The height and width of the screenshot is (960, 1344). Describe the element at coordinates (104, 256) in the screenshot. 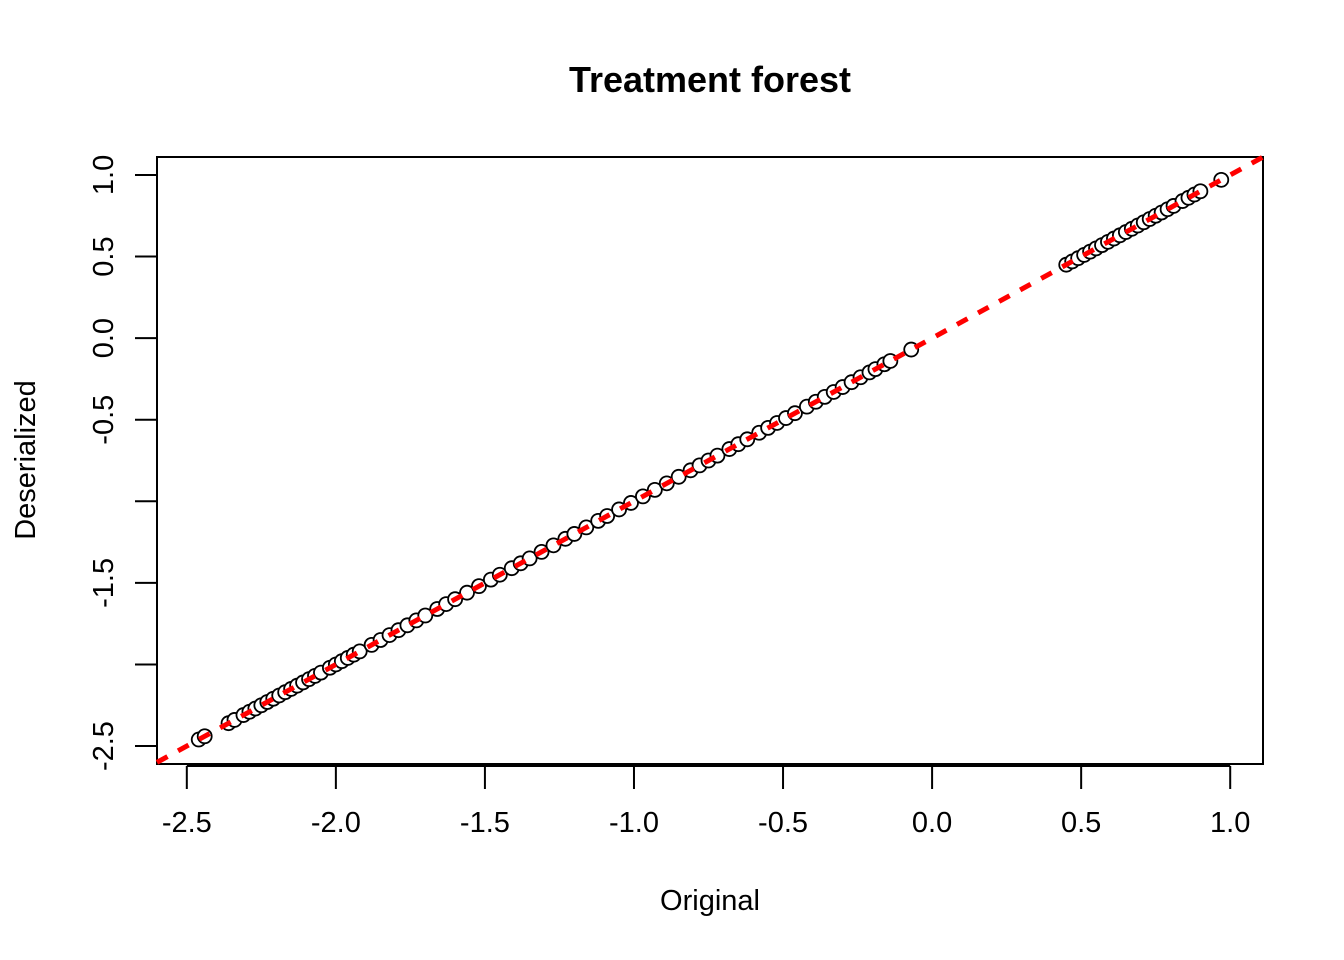

I see `y-tick-label: 0.5` at that location.